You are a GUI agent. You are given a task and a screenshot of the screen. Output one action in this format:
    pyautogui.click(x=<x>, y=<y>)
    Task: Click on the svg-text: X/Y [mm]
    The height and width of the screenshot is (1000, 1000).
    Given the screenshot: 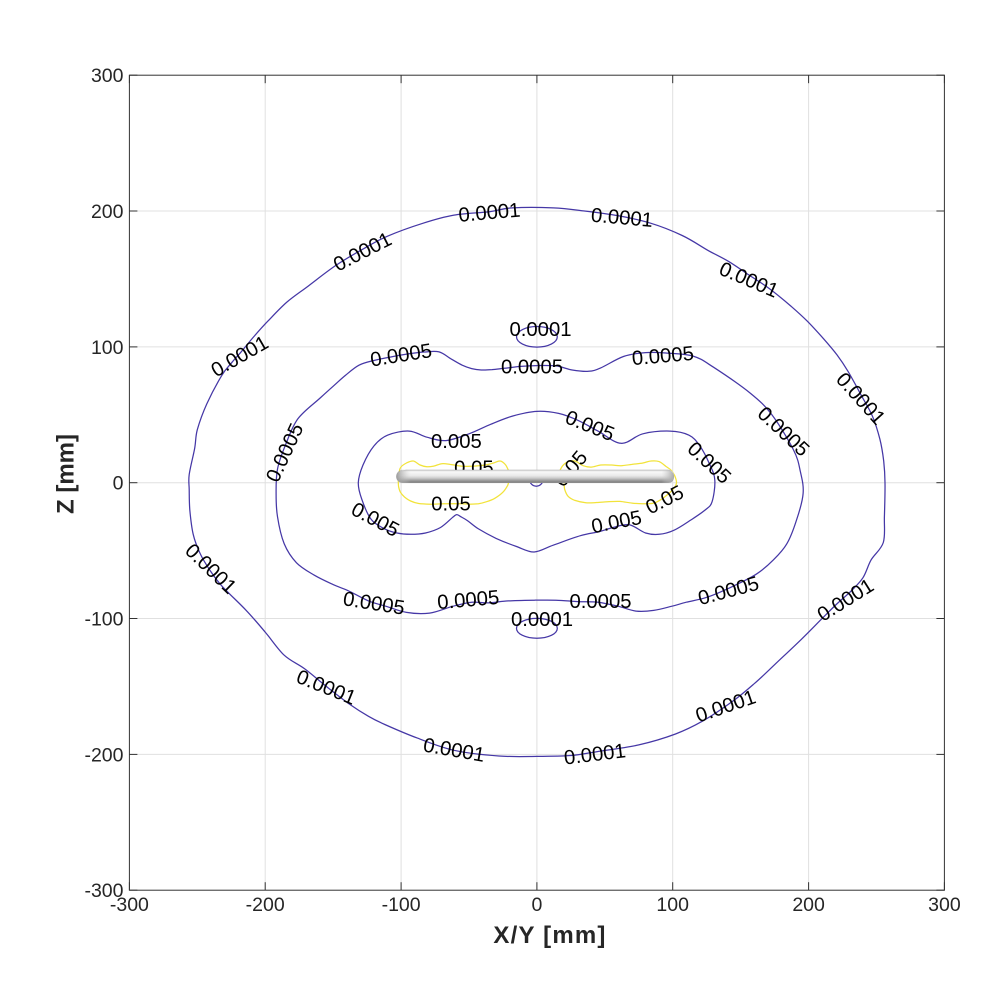 What is the action you would take?
    pyautogui.click(x=549, y=935)
    